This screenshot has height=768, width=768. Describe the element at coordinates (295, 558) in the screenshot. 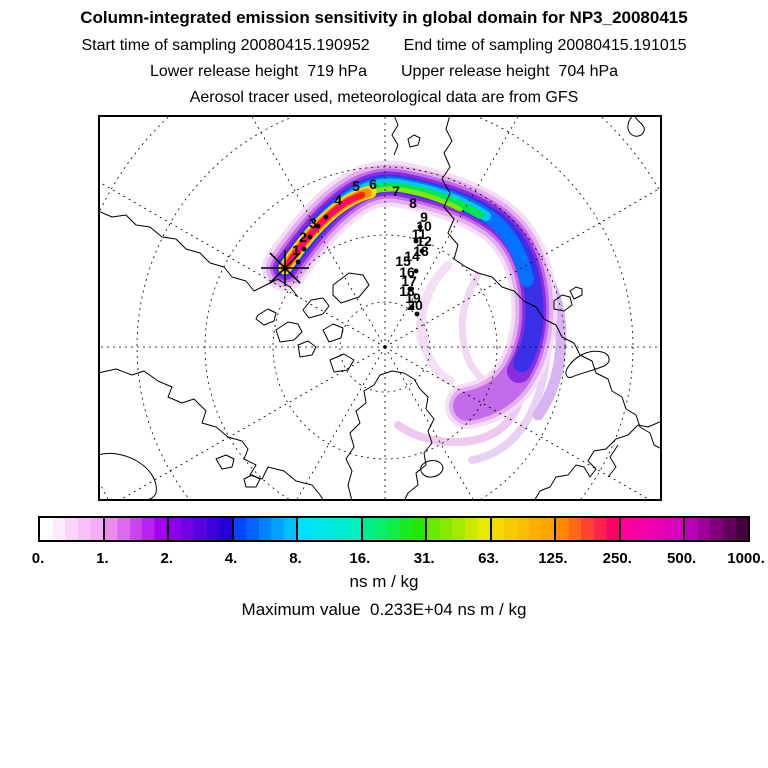

I see `colorbar-tick: 8.` at that location.